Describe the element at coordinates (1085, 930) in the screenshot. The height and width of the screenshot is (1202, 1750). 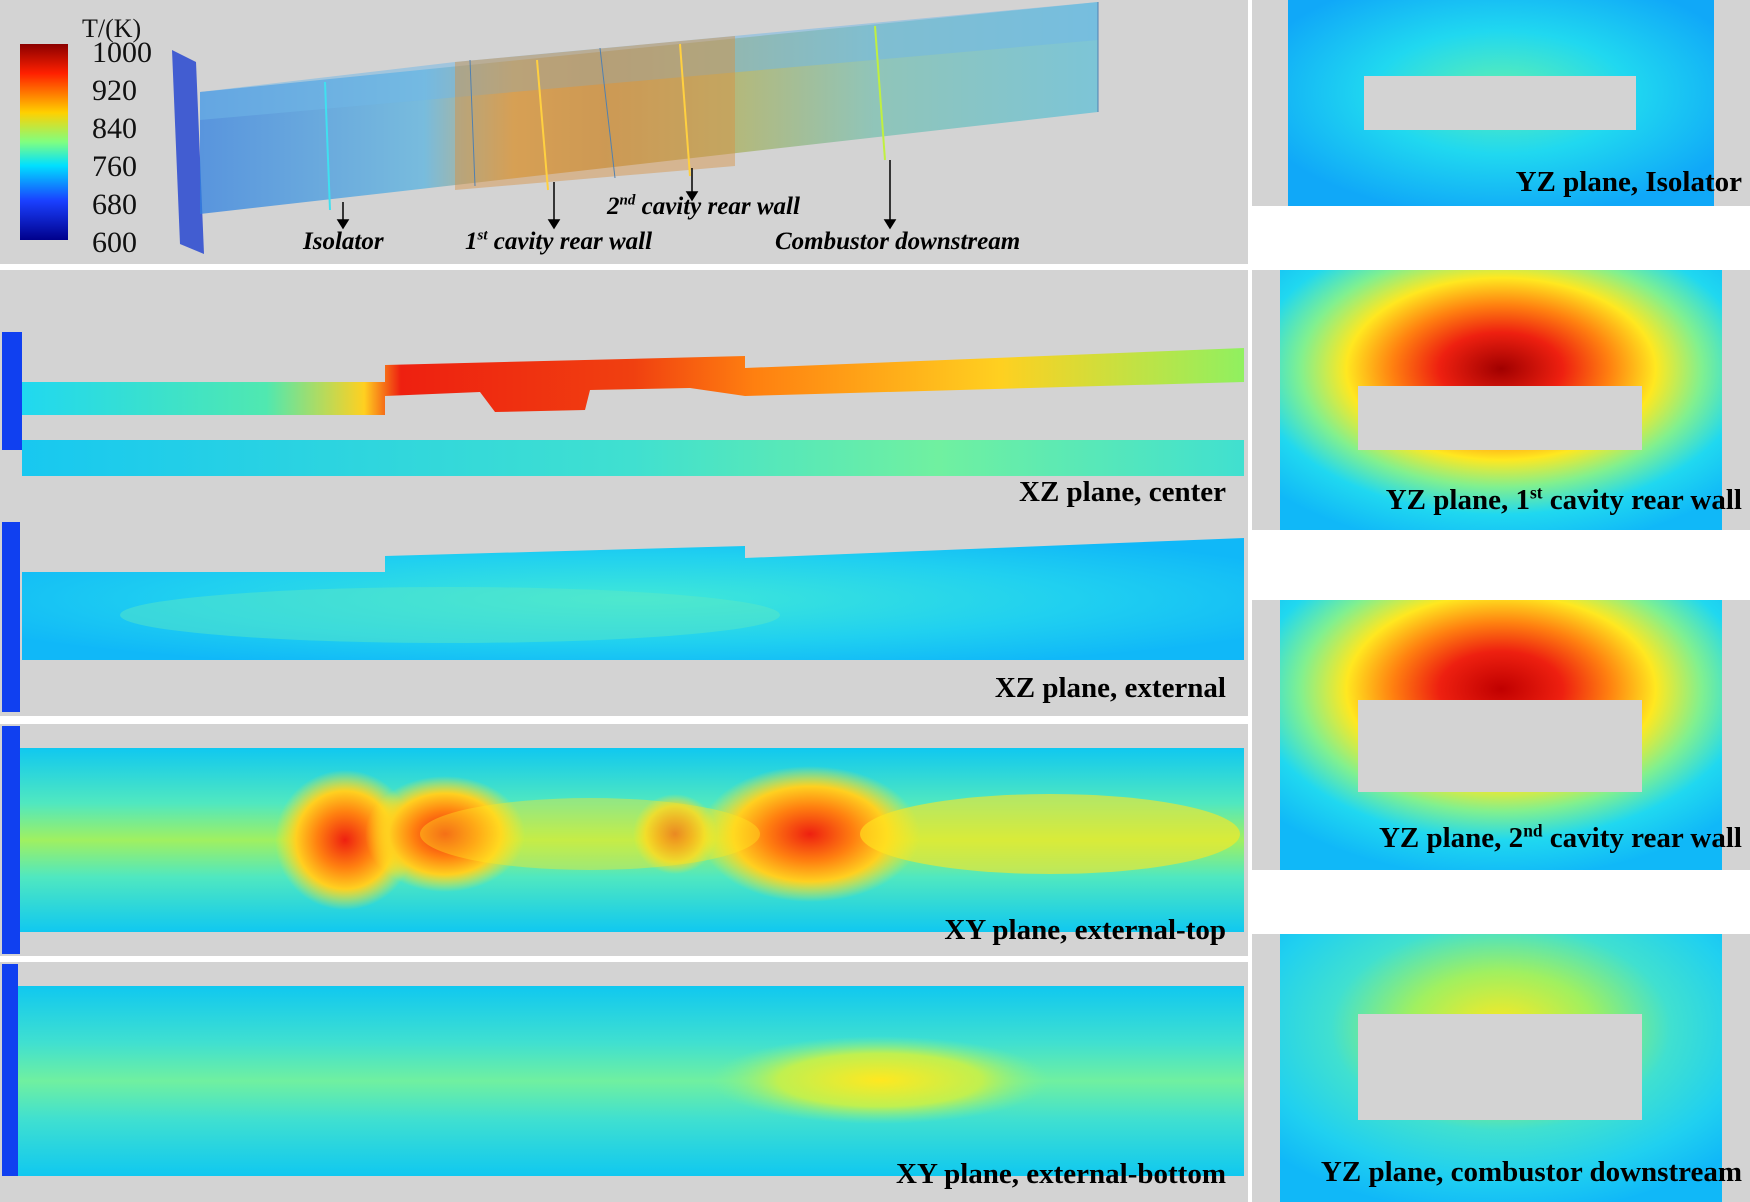
I see `label-xy-top: XY plane, external-top` at that location.